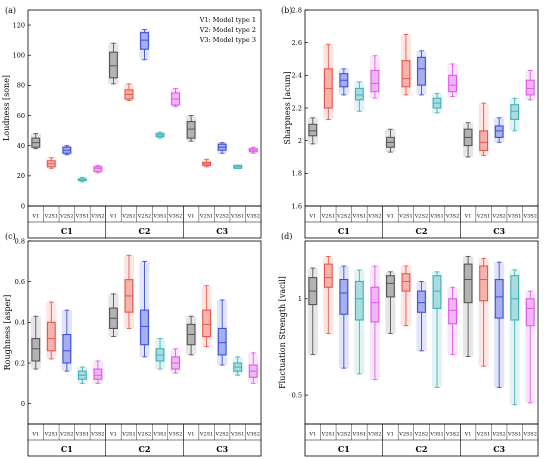  I want to click on panel-label: (a), so click(10, 10).